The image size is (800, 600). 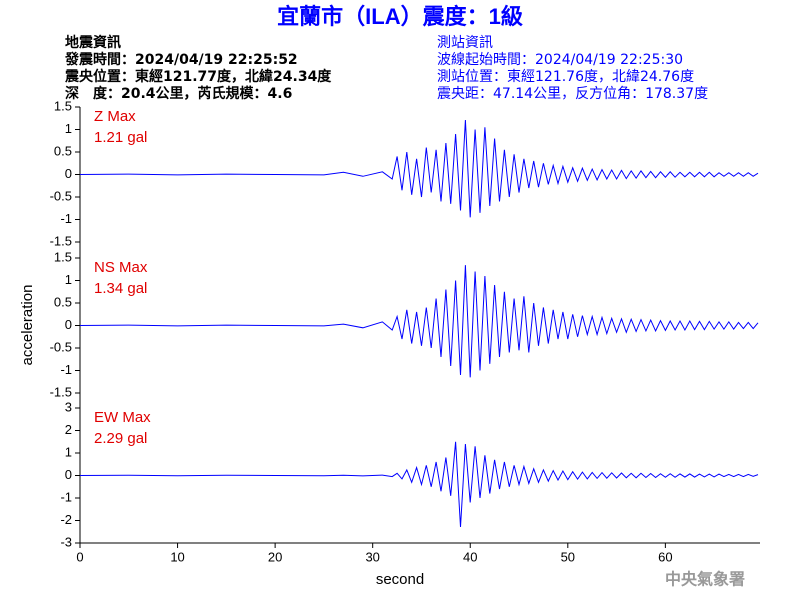 What do you see at coordinates (372, 556) in the screenshot?
I see `x-tick-label: 30` at bounding box center [372, 556].